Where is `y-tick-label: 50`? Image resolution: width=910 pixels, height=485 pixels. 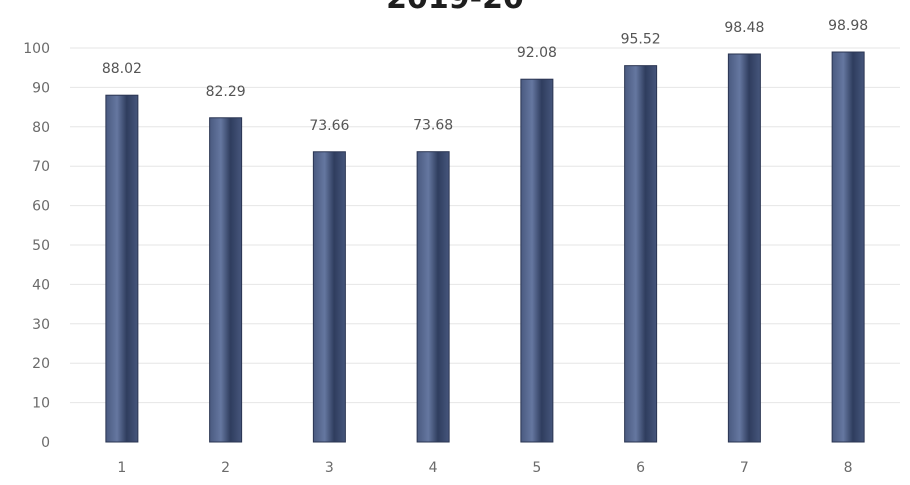 y-tick-label: 50 is located at coordinates (41, 246).